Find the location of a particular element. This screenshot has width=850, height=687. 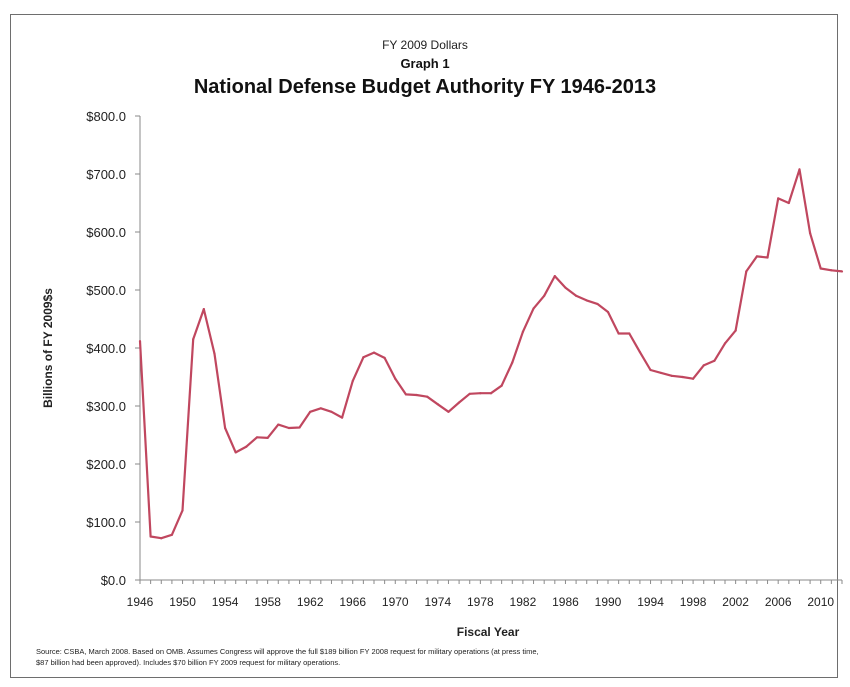

x-tick-label: 1950 is located at coordinates (182, 602).